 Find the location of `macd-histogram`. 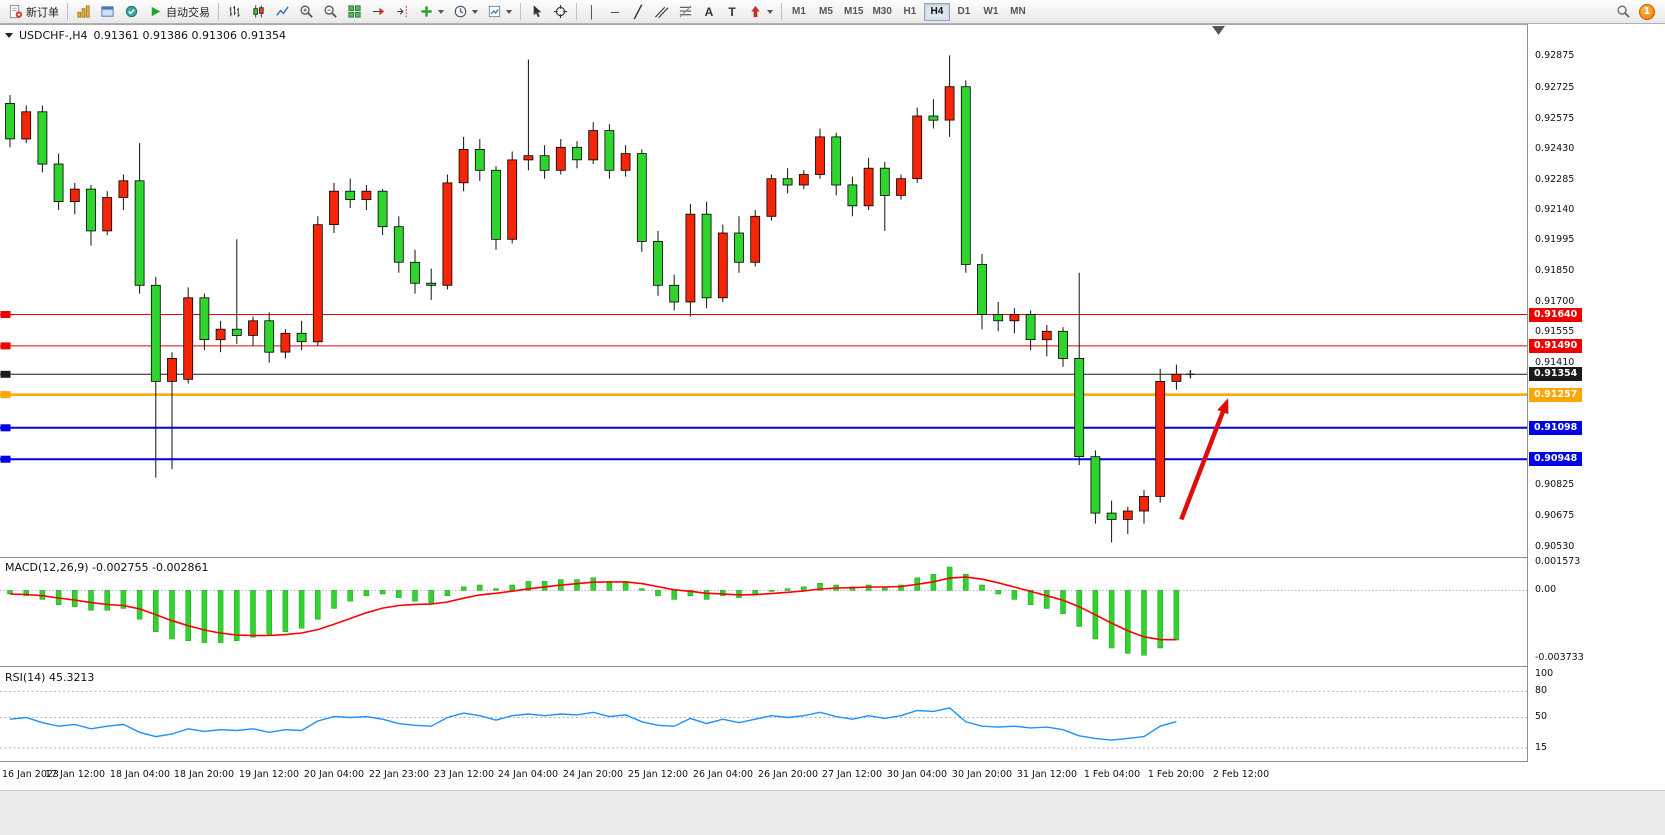

macd-histogram is located at coordinates (763, 611).